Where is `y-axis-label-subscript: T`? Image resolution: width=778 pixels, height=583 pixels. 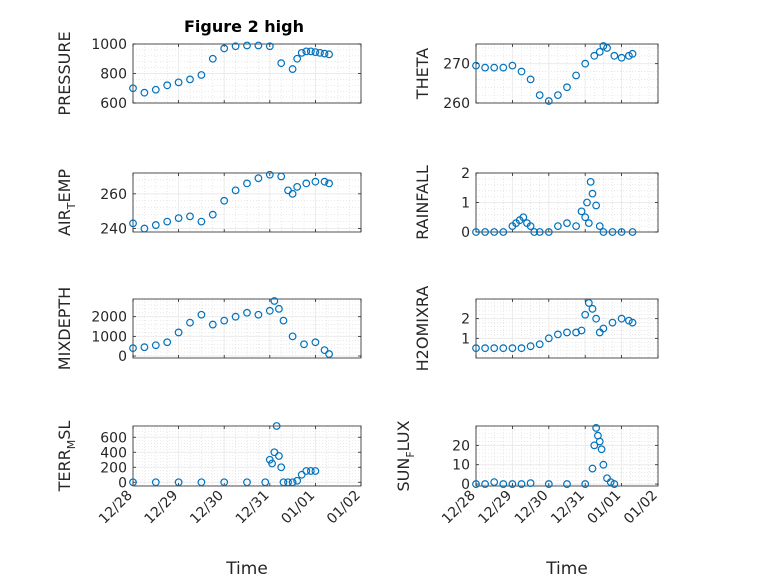
y-axis-label-subscript: T is located at coordinates (71, 206).